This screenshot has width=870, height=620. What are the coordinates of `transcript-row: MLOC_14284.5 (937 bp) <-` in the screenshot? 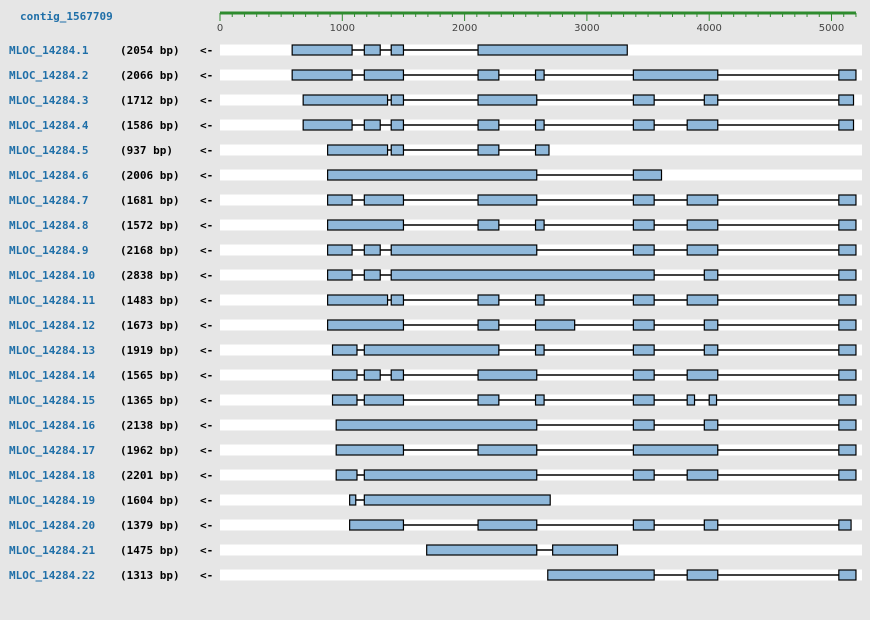 It's located at (435, 150).